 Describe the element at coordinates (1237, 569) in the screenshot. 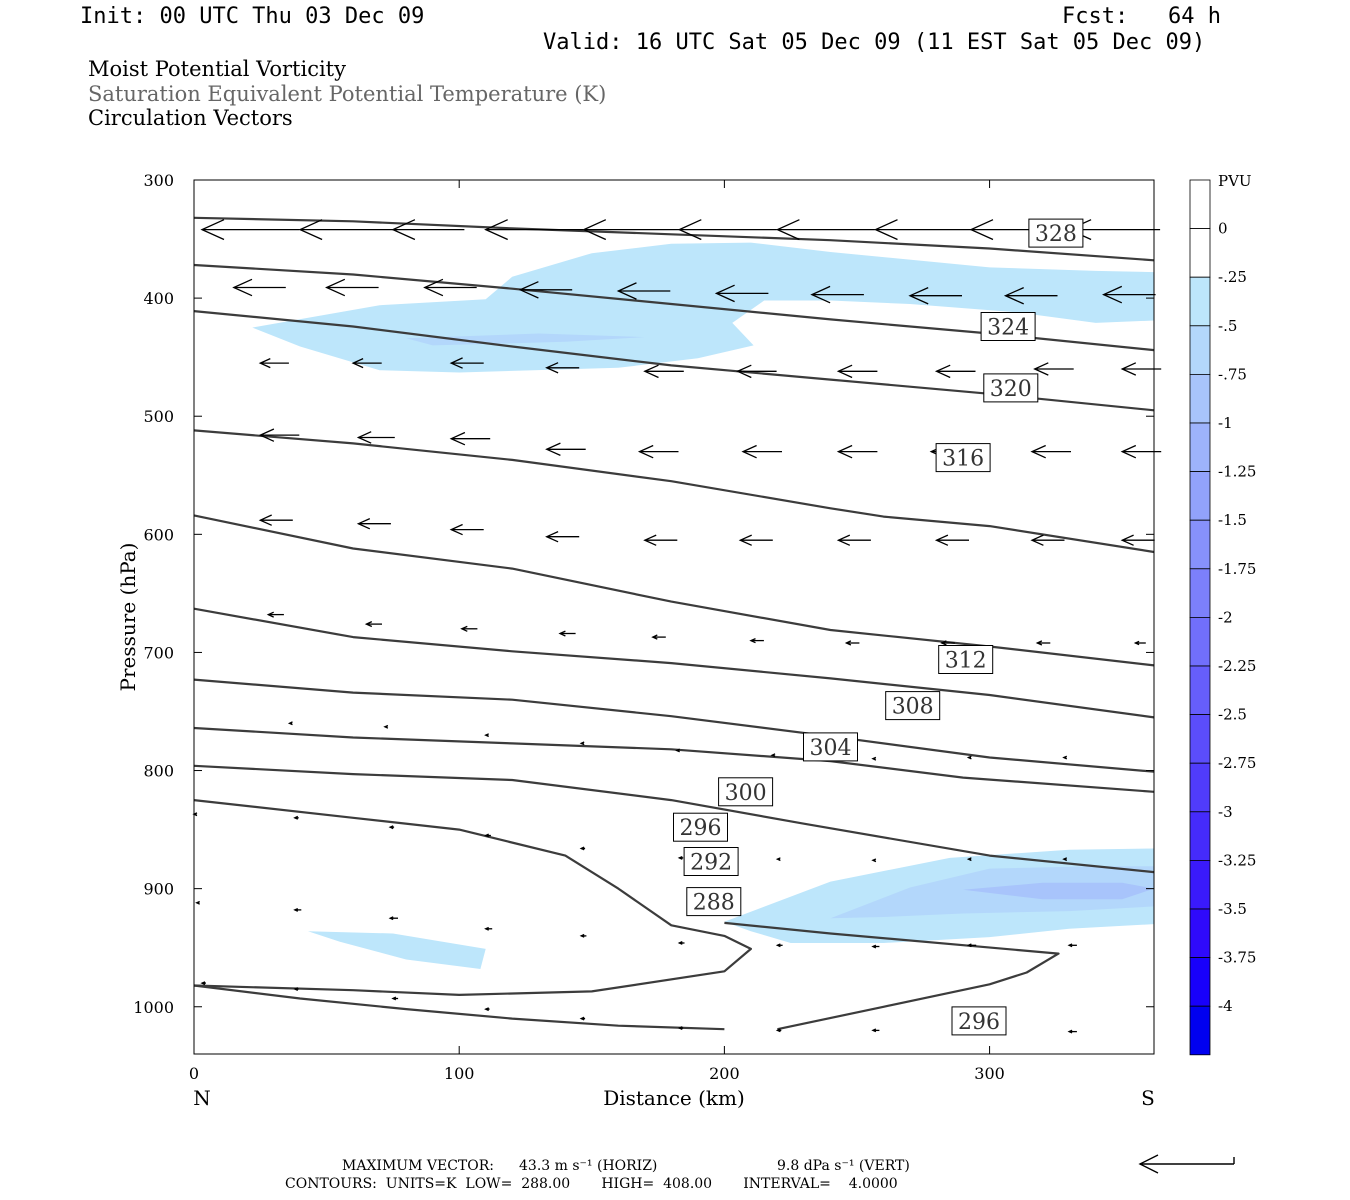

I see `colorbar-tick-label: -1.75` at that location.